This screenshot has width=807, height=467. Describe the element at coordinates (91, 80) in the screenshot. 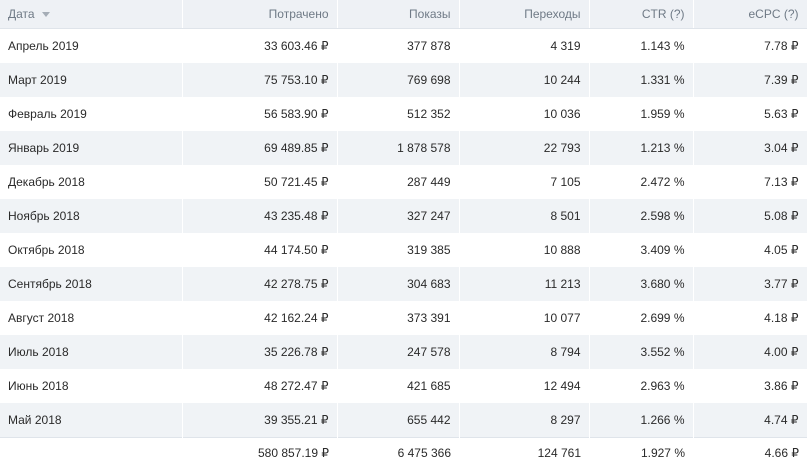

I see `cell-date: Март 2019` at that location.